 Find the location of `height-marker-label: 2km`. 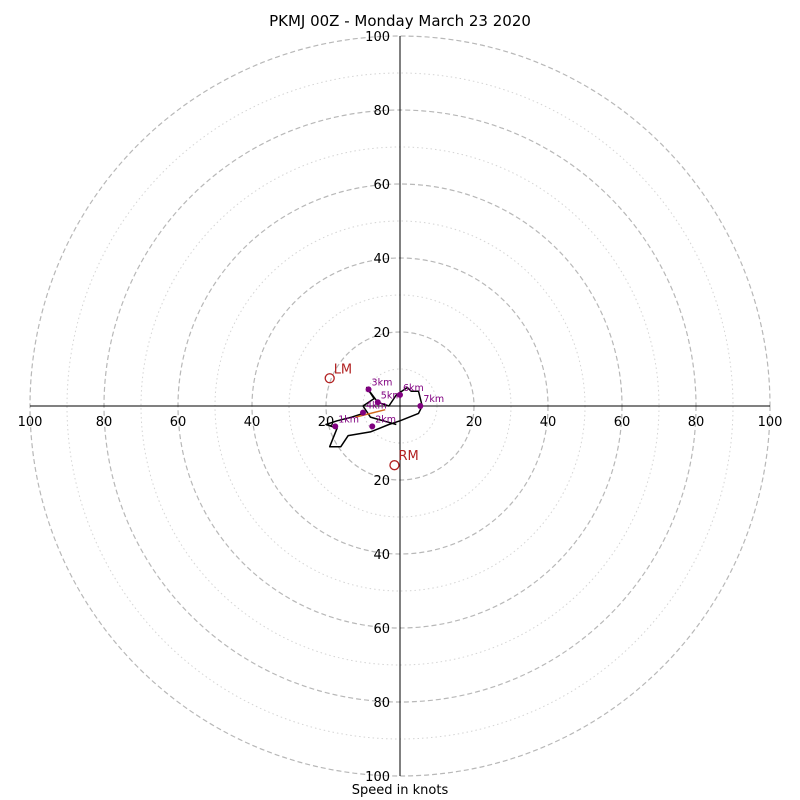

height-marker-label: 2km is located at coordinates (385, 419).